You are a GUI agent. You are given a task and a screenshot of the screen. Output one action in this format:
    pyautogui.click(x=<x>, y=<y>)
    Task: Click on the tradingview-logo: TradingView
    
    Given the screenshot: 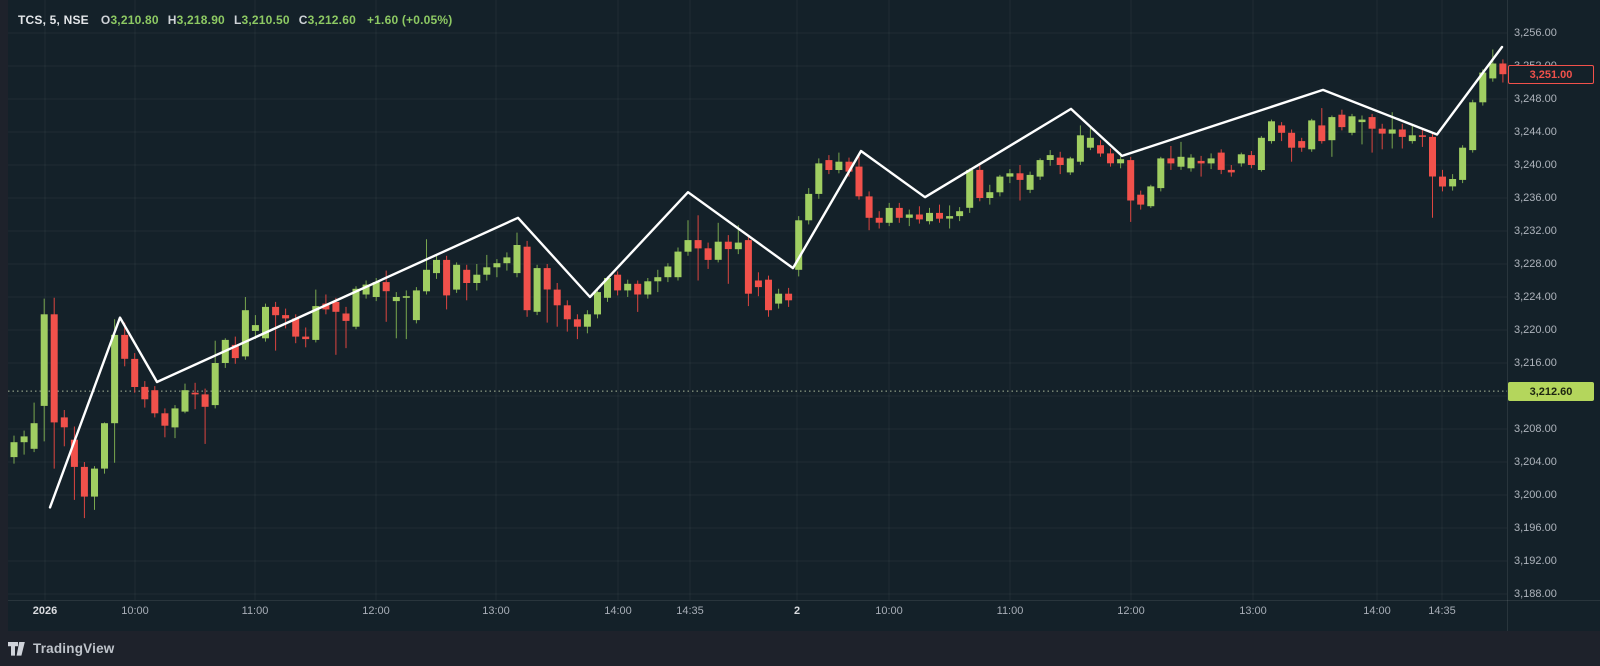 What is the action you would take?
    pyautogui.click(x=61, y=648)
    